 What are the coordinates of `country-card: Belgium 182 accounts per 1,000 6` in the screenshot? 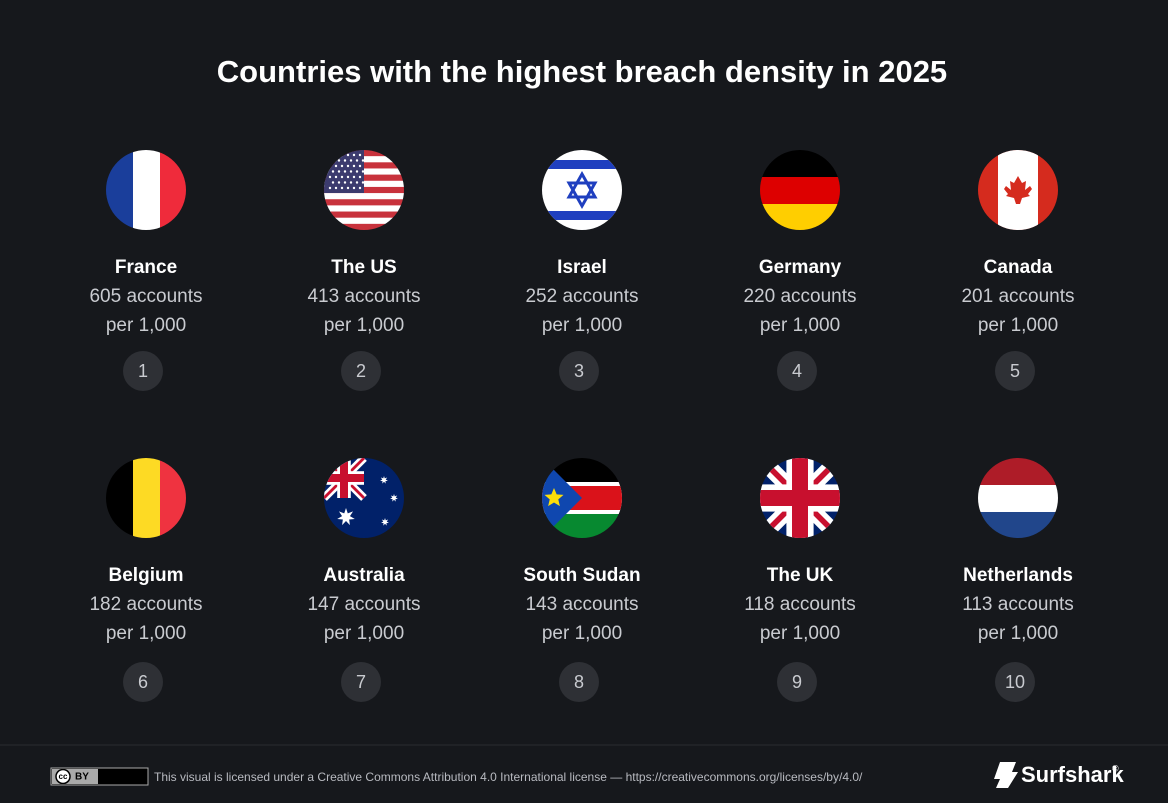 It's located at (146, 580).